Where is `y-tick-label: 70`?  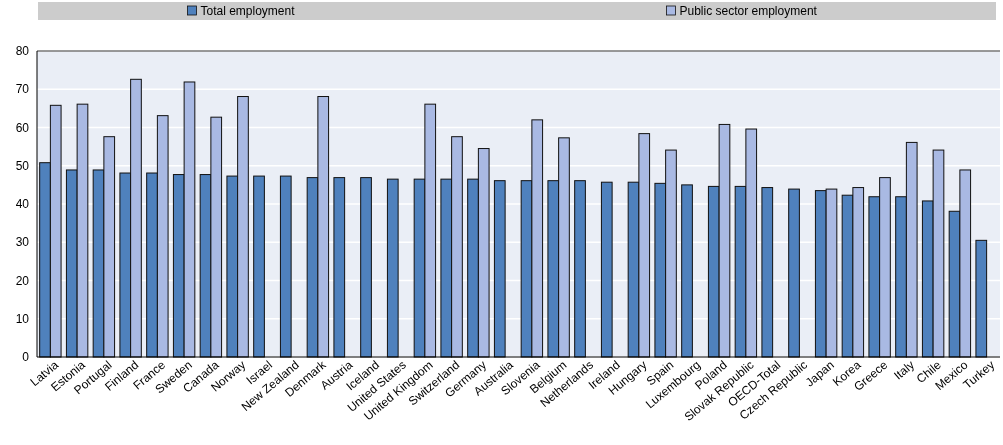 y-tick-label: 70 is located at coordinates (22, 89).